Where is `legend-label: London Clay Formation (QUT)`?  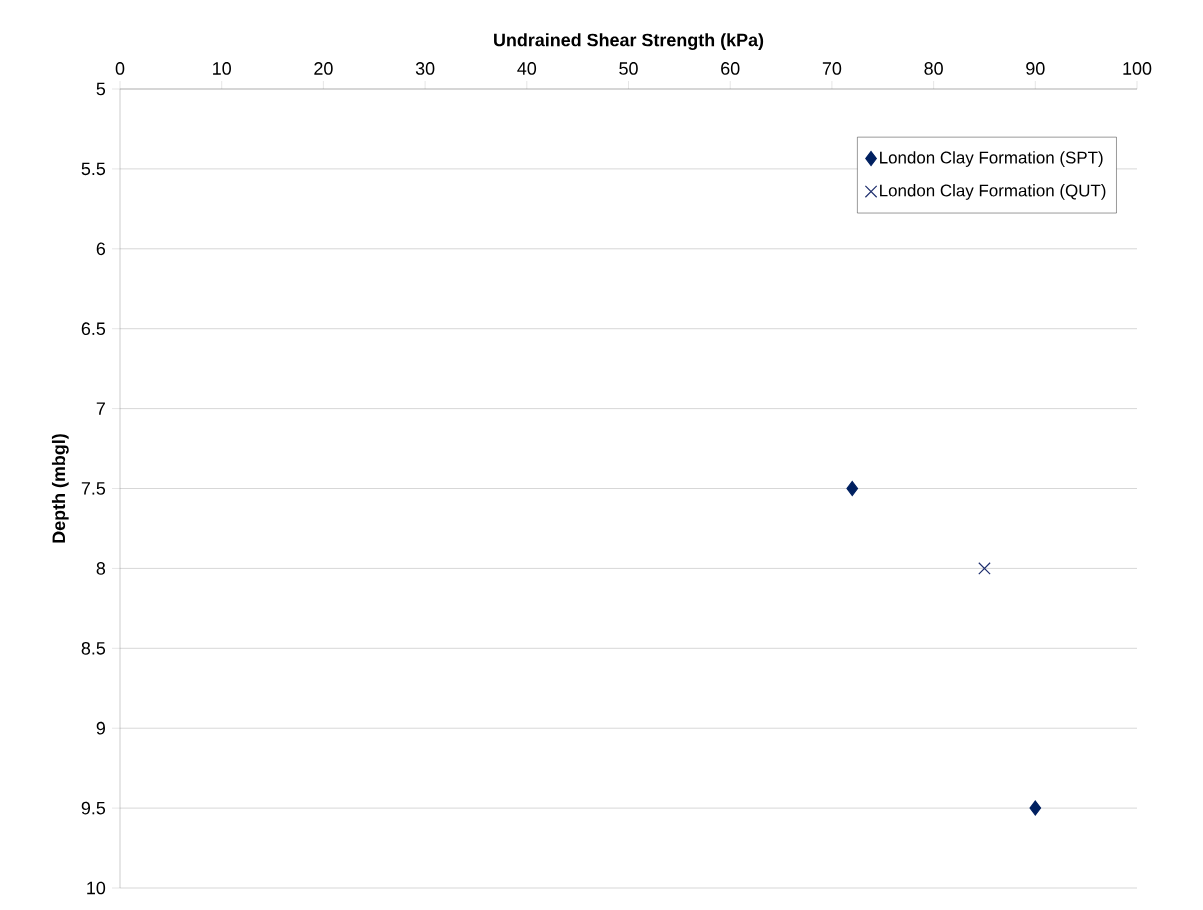 legend-label: London Clay Formation (QUT) is located at coordinates (993, 192).